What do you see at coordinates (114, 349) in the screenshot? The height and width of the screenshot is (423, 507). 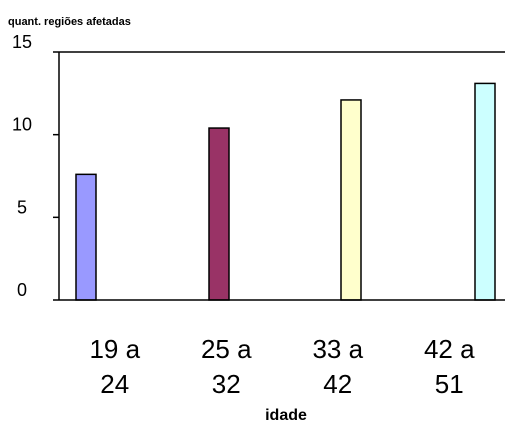 I see `x-tick-label-line1: 19 a` at bounding box center [114, 349].